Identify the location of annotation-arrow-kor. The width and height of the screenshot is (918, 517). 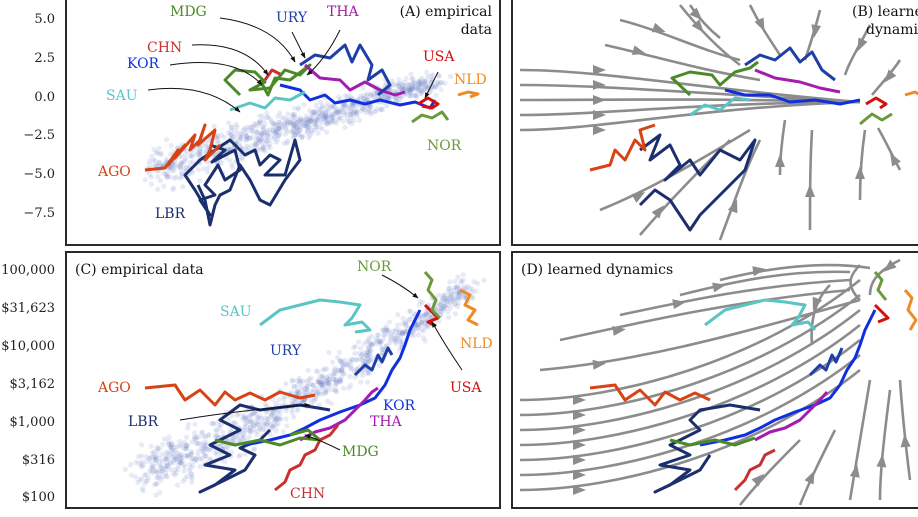
(216, 74).